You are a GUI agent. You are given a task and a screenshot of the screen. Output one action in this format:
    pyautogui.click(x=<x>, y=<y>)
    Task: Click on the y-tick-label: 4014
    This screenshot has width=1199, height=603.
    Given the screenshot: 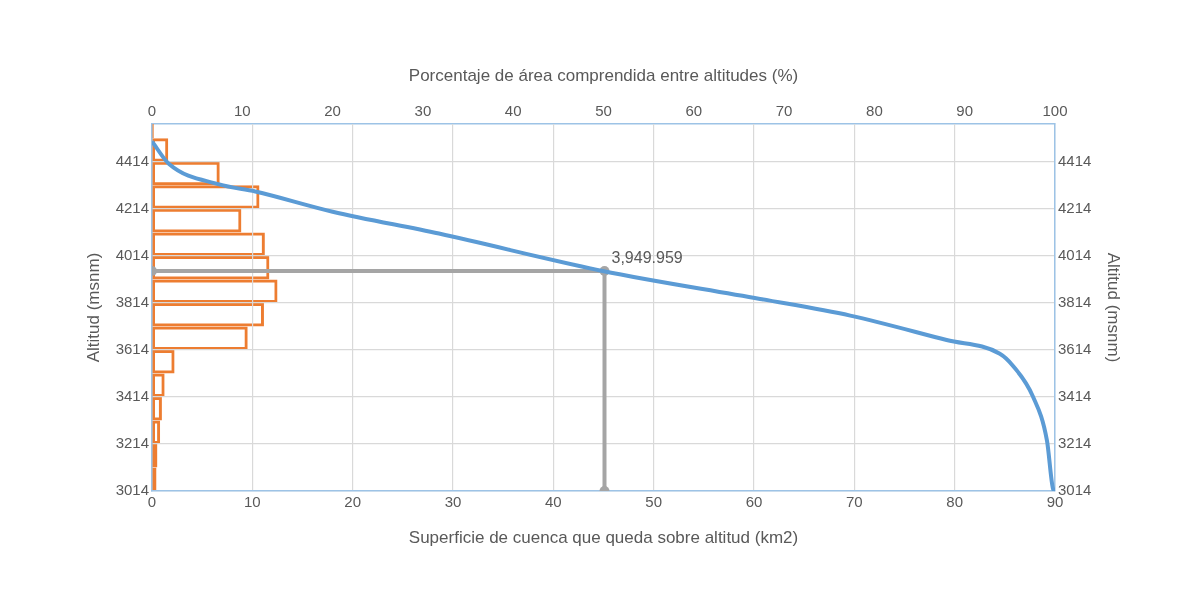 What is the action you would take?
    pyautogui.click(x=132, y=255)
    